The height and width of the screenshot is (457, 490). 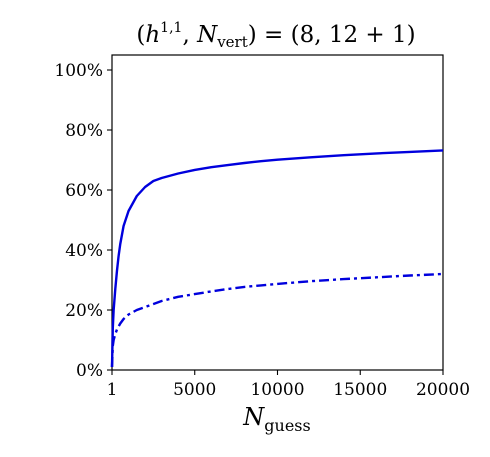 I want to click on x-axis-title: Nguess, so click(x=276, y=419).